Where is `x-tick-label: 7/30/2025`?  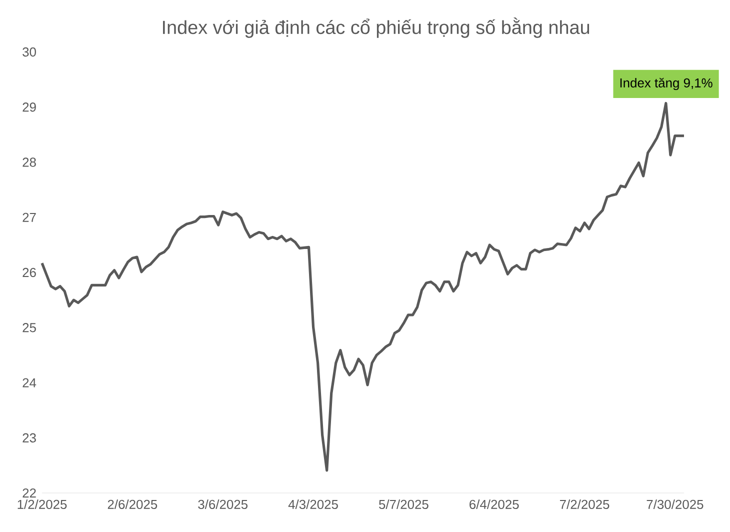 x-tick-label: 7/30/2025 is located at coordinates (675, 505).